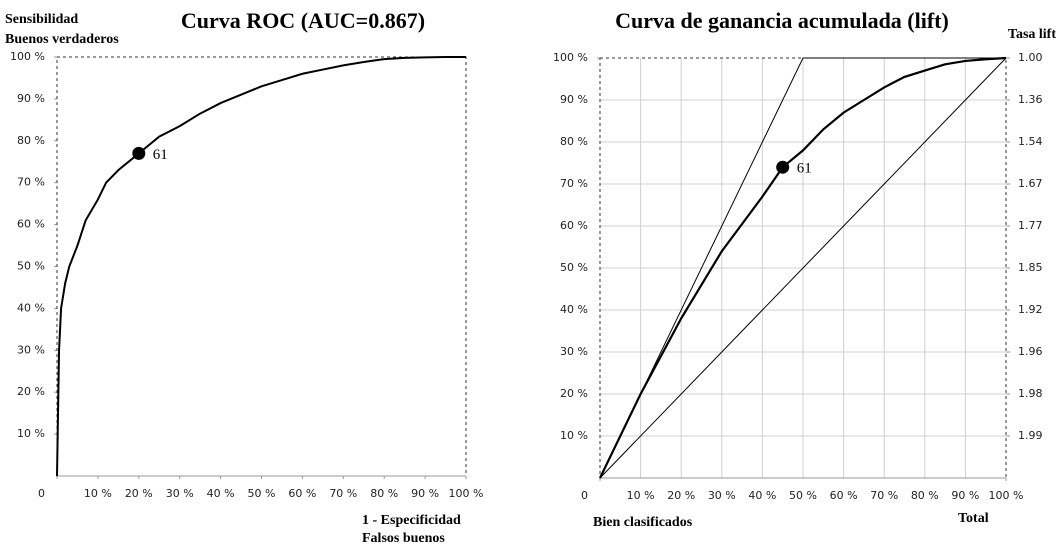 The height and width of the screenshot is (552, 1064). What do you see at coordinates (411, 520) in the screenshot?
I see `x-axis-label: 1 - Especificidad` at bounding box center [411, 520].